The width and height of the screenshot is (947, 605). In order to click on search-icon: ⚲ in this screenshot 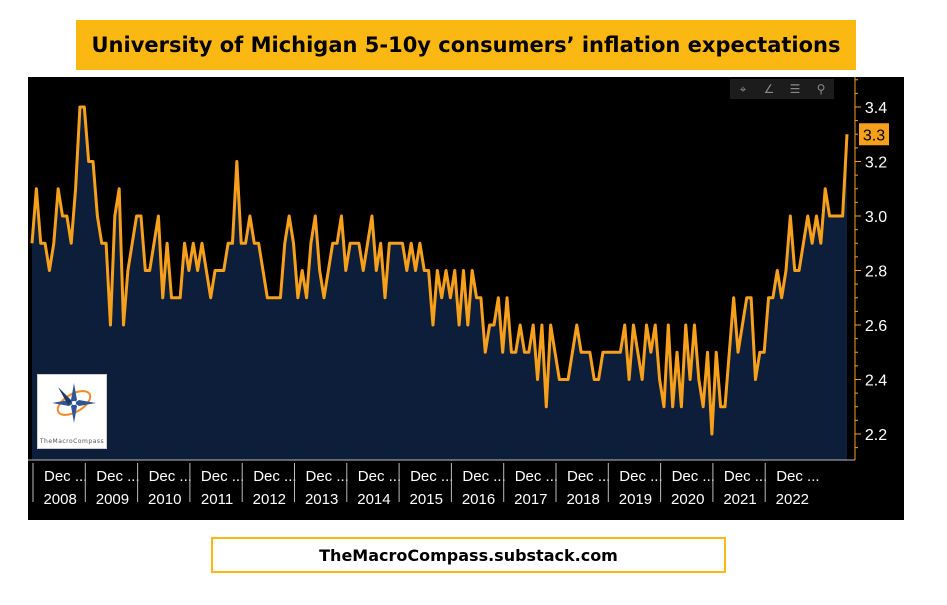, I will do `click(821, 89)`.